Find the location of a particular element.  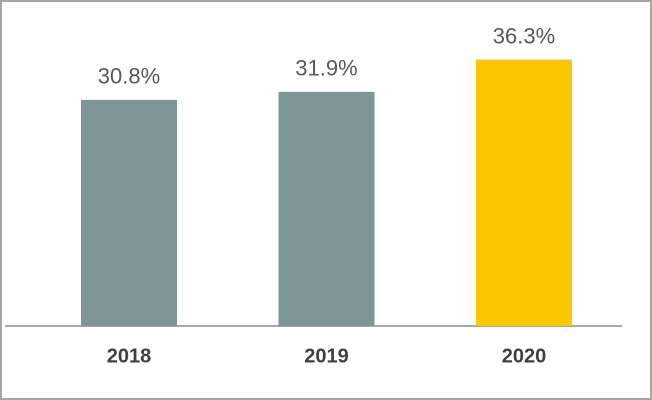

x-tick-label: 2019 is located at coordinates (326, 356).